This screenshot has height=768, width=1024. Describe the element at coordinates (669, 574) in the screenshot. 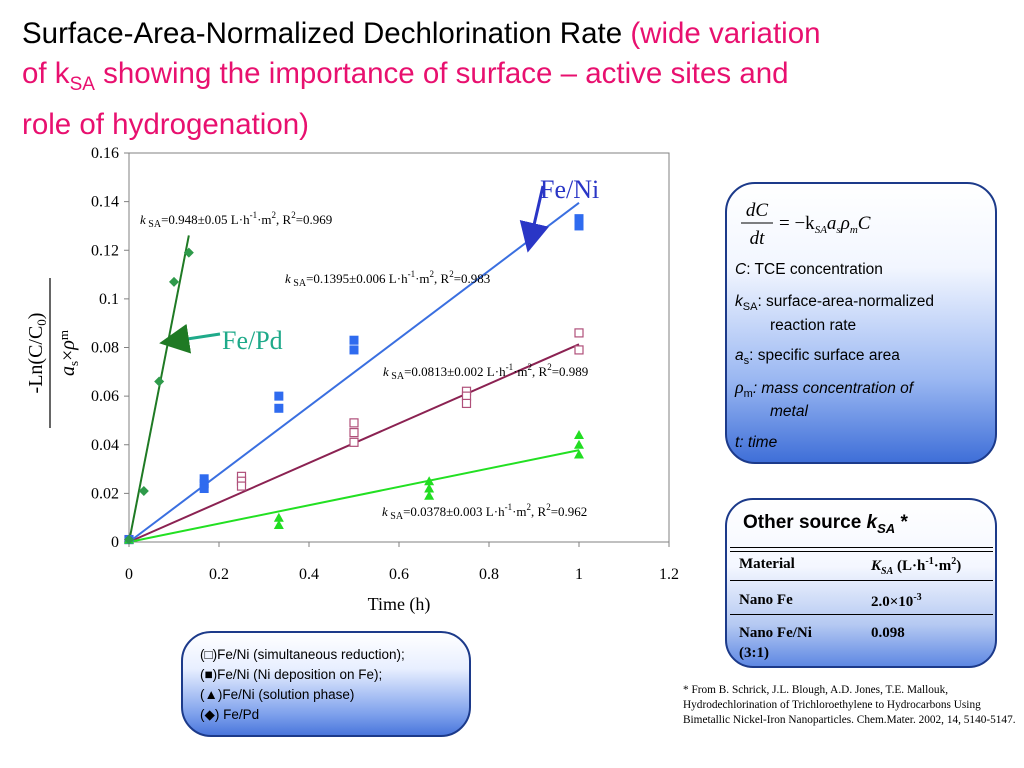

I see `x-tick-label: 1.2` at that location.